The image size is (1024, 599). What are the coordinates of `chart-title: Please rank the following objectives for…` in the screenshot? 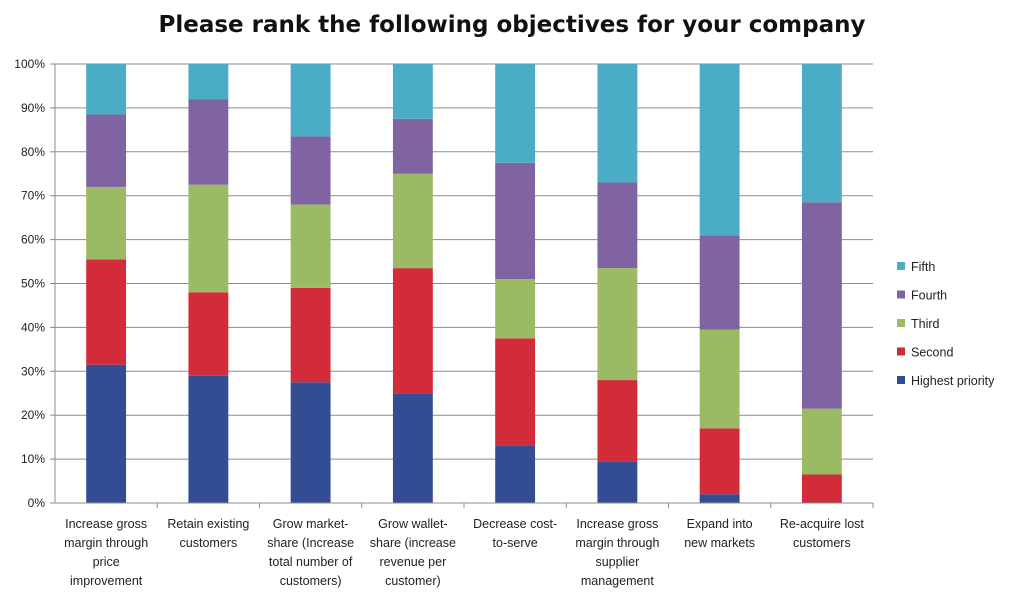 It's located at (512, 25).